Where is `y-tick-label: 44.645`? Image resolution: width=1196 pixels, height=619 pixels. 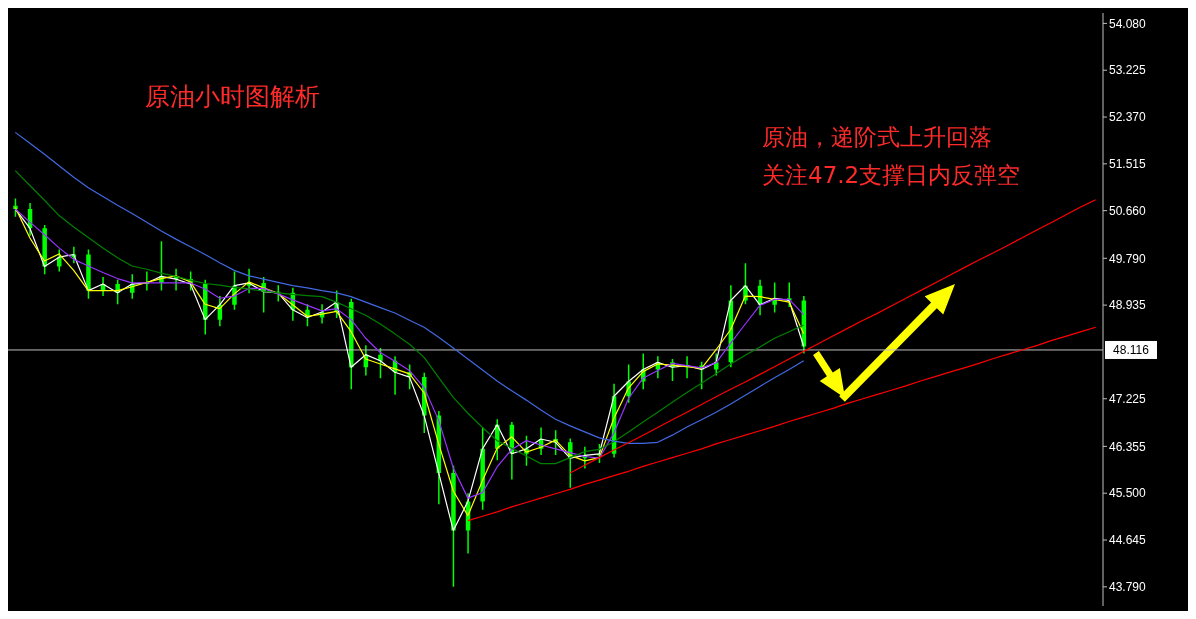
y-tick-label: 44.645 is located at coordinates (1128, 540).